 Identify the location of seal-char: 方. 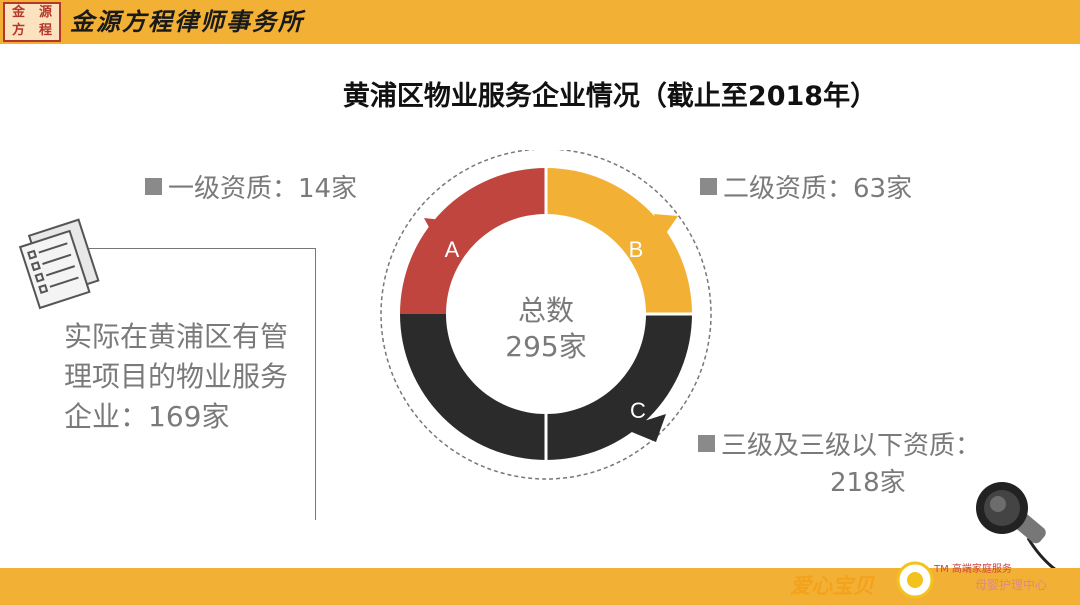
(18, 30).